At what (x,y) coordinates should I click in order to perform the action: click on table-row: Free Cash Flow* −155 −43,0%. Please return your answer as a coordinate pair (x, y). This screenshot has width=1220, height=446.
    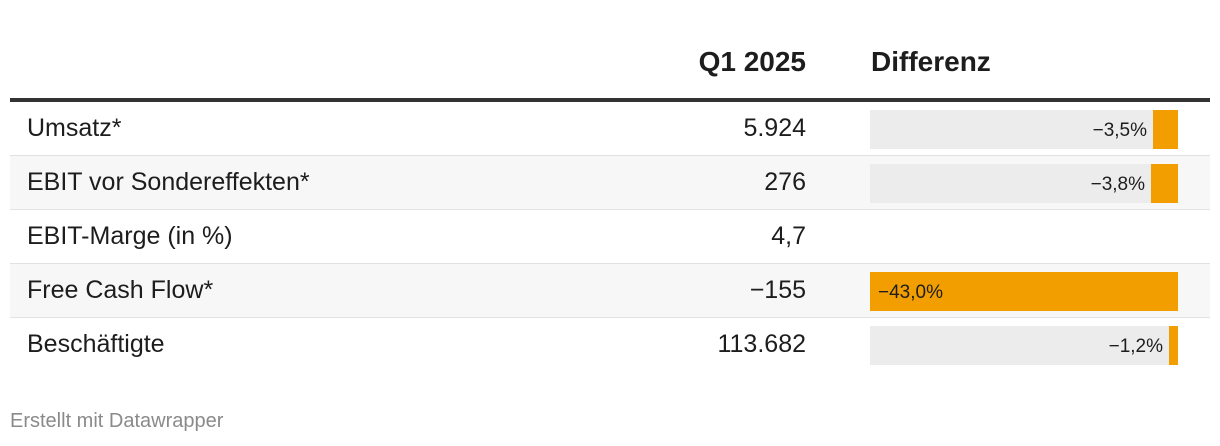
    Looking at the image, I should click on (610, 291).